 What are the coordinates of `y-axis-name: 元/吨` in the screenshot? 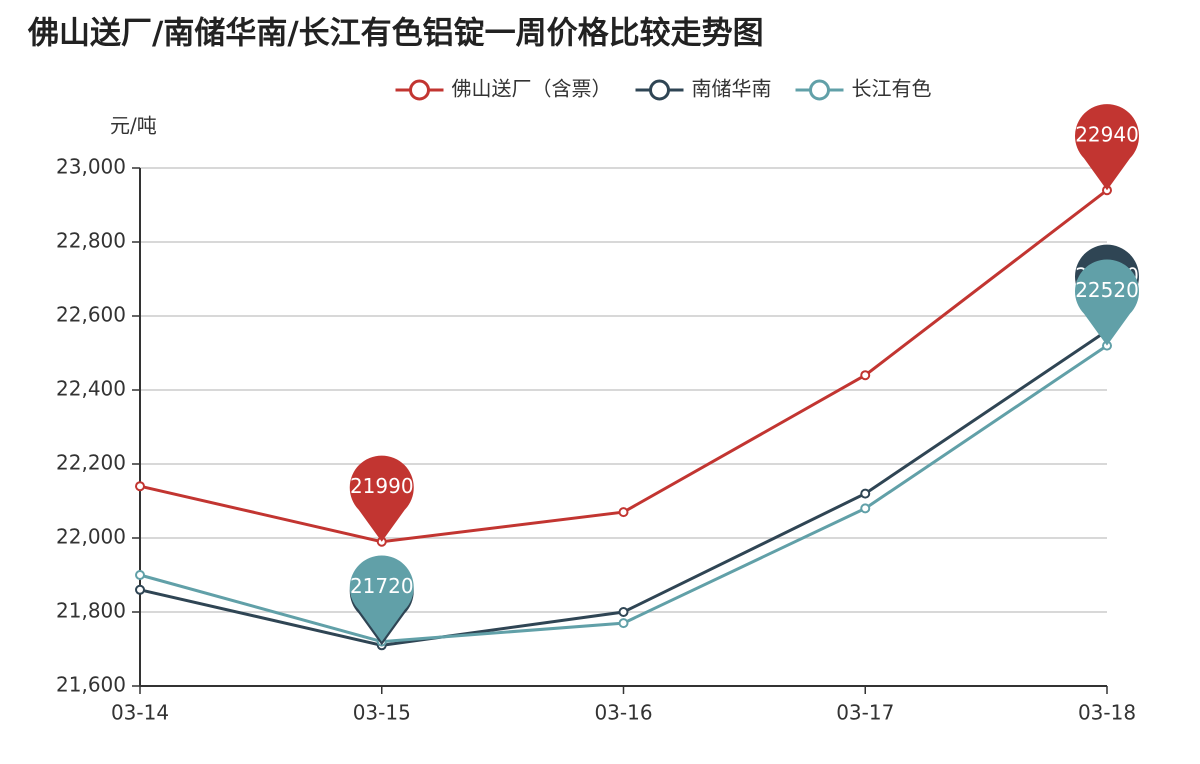 It's located at (133, 126).